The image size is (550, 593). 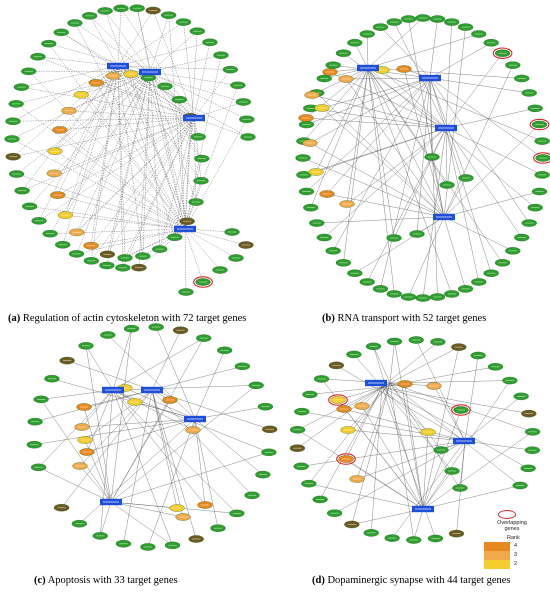 I want to click on legend: Overlapping genes Rank 4 3 2, so click(x=502, y=542).